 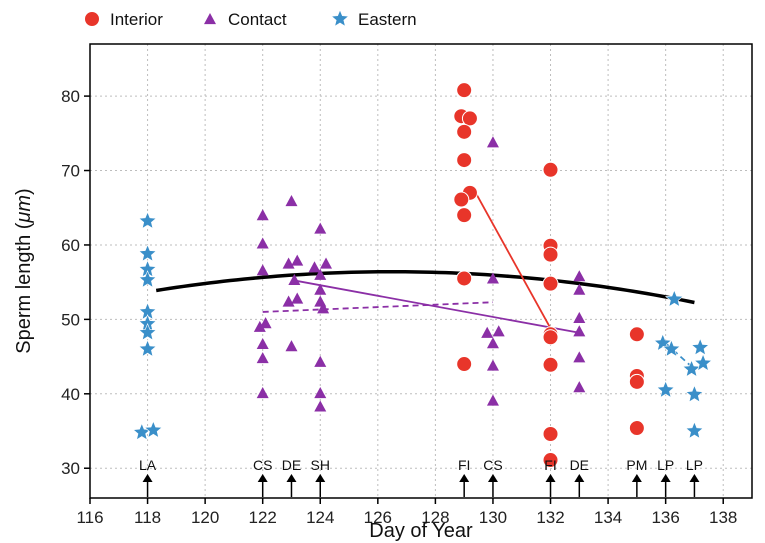 I want to click on regression-line, so click(x=435, y=306).